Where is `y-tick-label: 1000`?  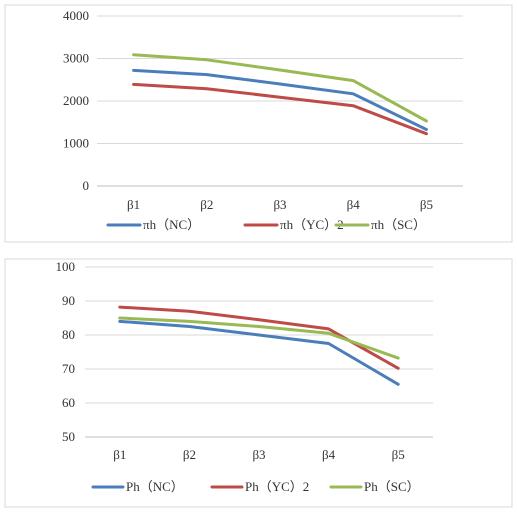 y-tick-label: 1000 is located at coordinates (76, 143).